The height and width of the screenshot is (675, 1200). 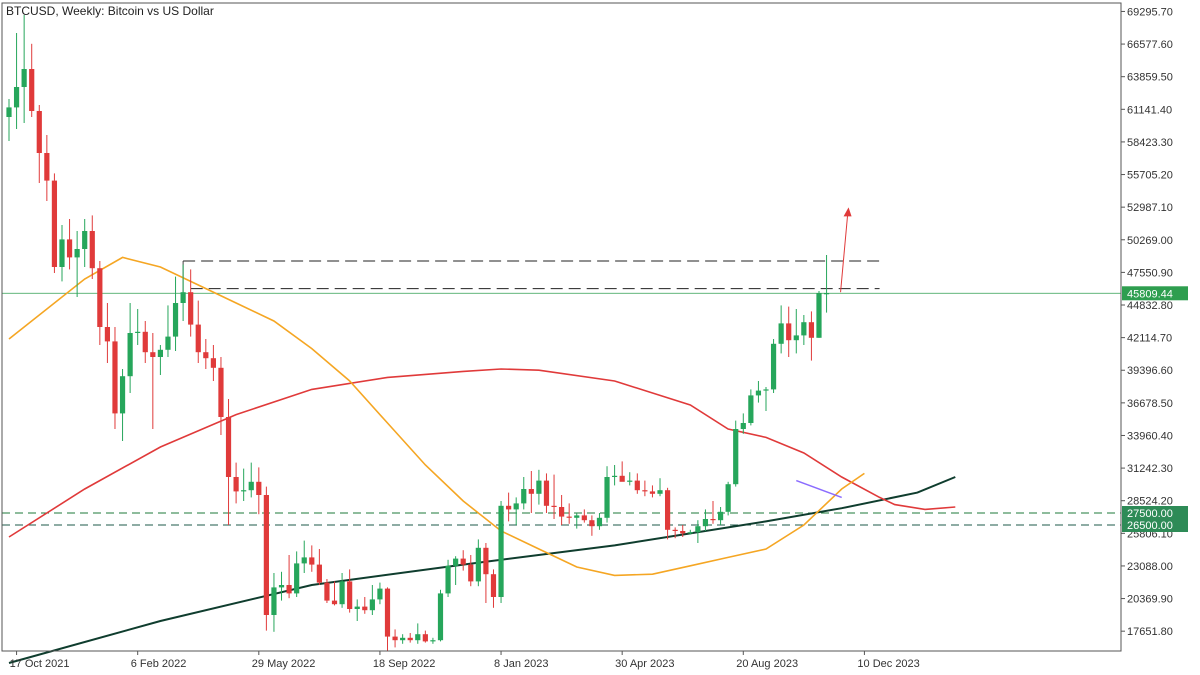 What do you see at coordinates (844, 254) in the screenshot?
I see `forecast-arrow-line` at bounding box center [844, 254].